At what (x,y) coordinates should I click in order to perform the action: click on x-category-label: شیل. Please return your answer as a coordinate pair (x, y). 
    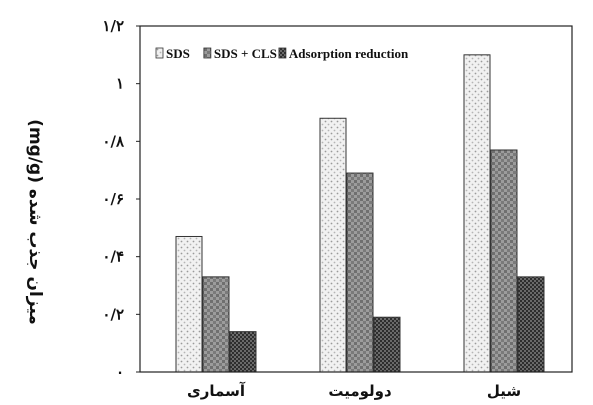
    Looking at the image, I should click on (504, 391).